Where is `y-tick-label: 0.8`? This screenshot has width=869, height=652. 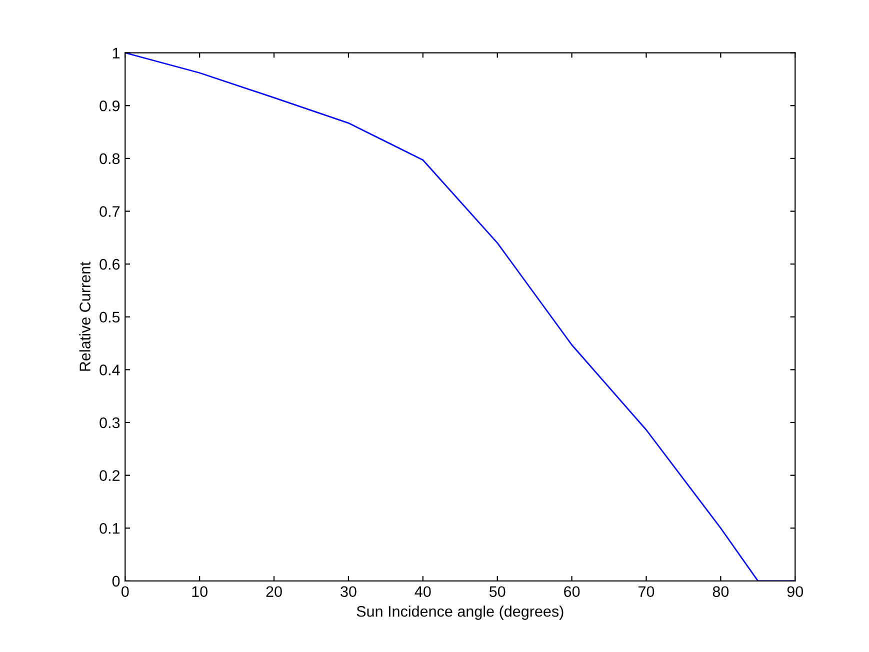
y-tick-label: 0.8 is located at coordinates (110, 158).